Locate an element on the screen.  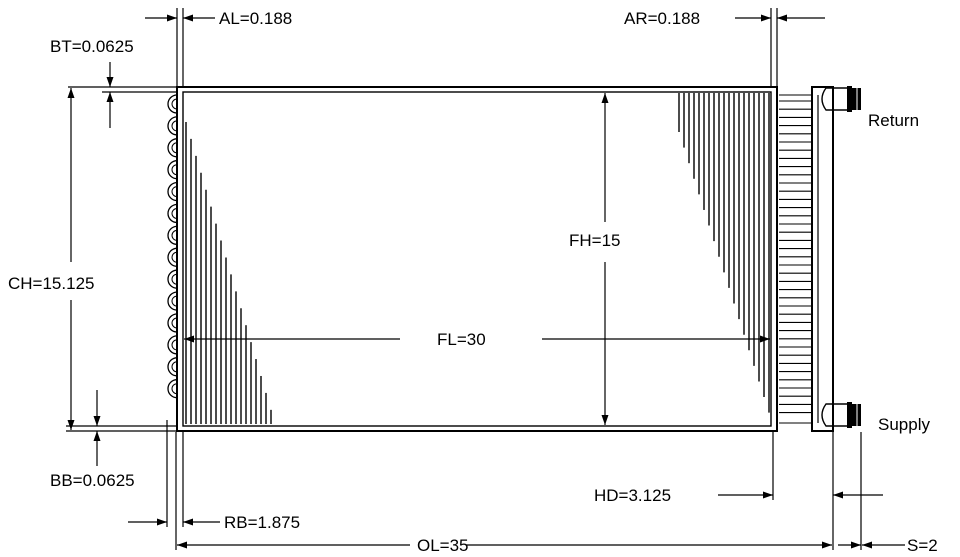
bt-label: BT=0.0625 is located at coordinates (92, 46).